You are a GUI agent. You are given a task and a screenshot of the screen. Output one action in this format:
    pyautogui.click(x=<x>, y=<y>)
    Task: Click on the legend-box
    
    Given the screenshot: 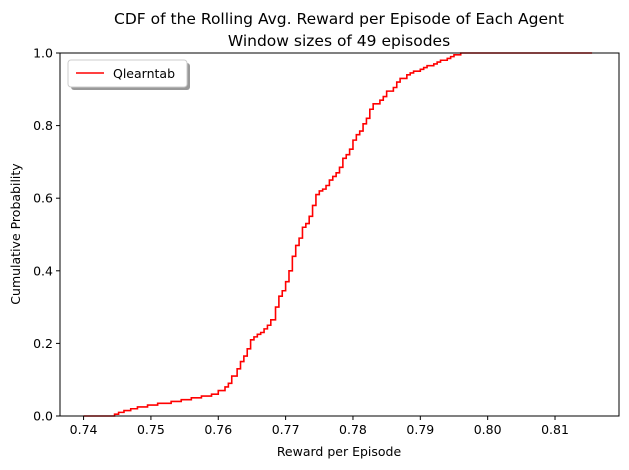 What is the action you would take?
    pyautogui.click(x=127, y=73)
    